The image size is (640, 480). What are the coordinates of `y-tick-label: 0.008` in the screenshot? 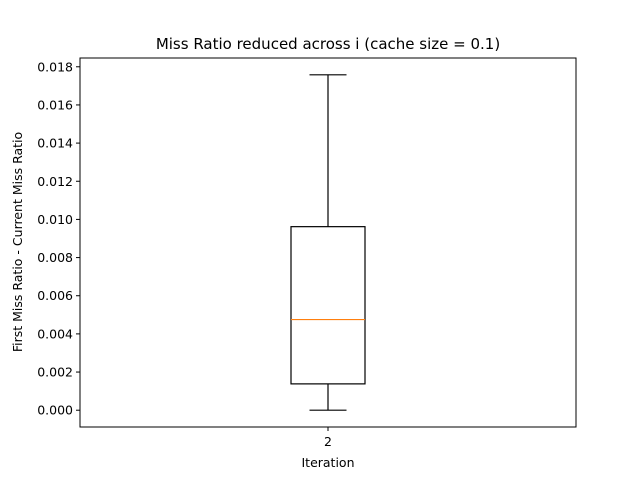 It's located at (55, 257).